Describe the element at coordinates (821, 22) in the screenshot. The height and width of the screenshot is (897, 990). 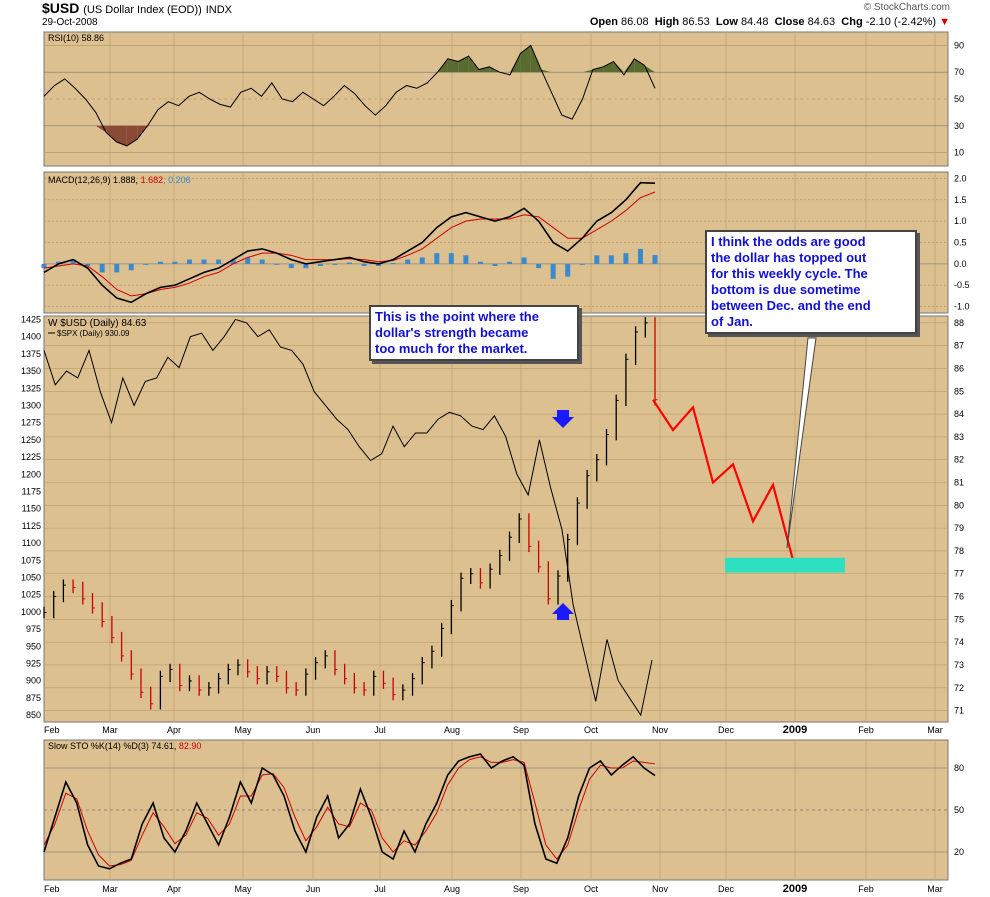
I see `close-value: 84.63` at that location.